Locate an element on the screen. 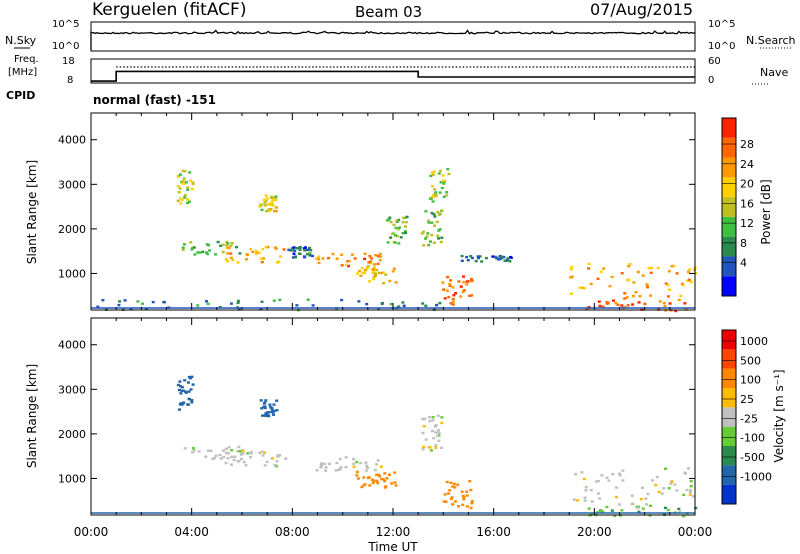 The image size is (800, 554). time-tick-label: 16:00 is located at coordinates (493, 532).